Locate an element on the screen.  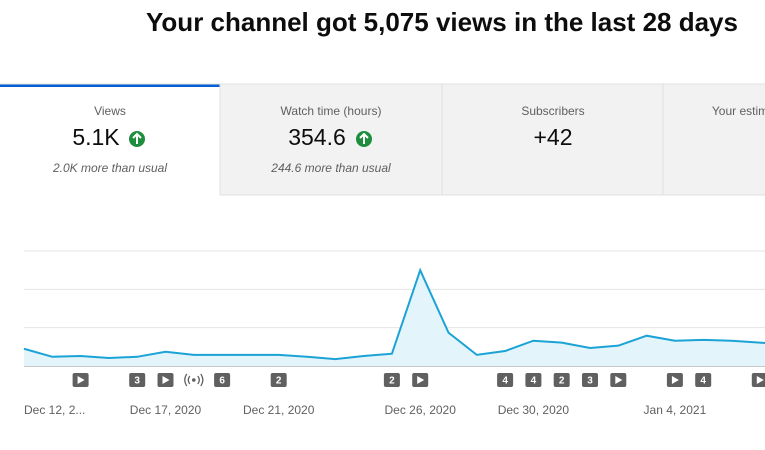
tab-label: Watch time (hours) is located at coordinates (331, 111).